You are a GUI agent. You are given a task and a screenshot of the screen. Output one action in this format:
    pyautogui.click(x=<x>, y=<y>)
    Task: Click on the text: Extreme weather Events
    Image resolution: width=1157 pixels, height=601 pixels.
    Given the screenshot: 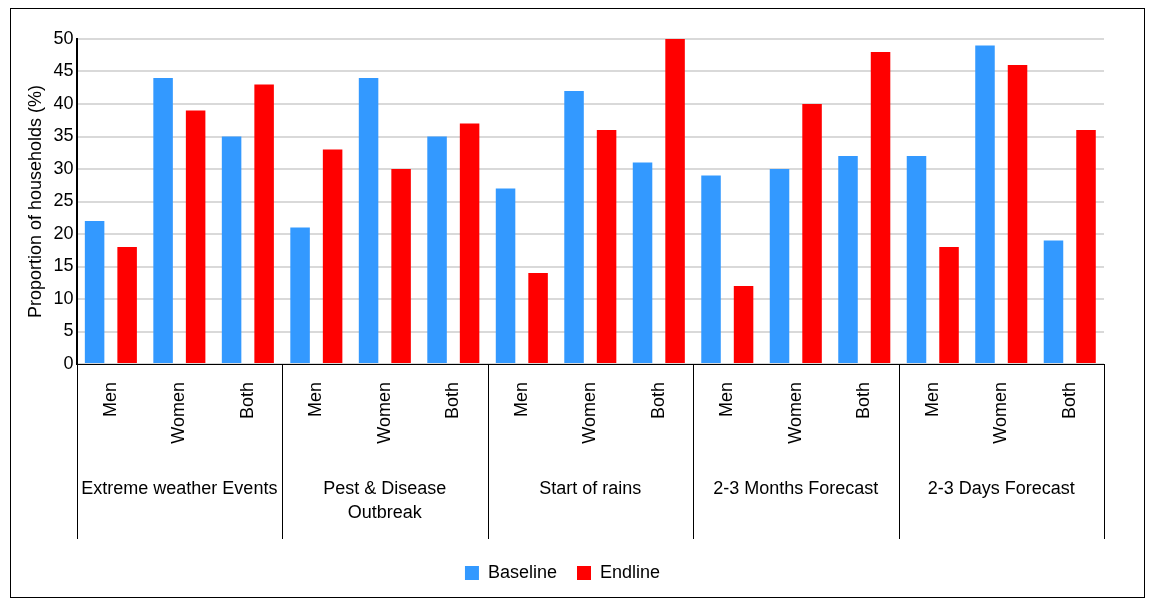 What is the action you would take?
    pyautogui.click(x=179, y=487)
    